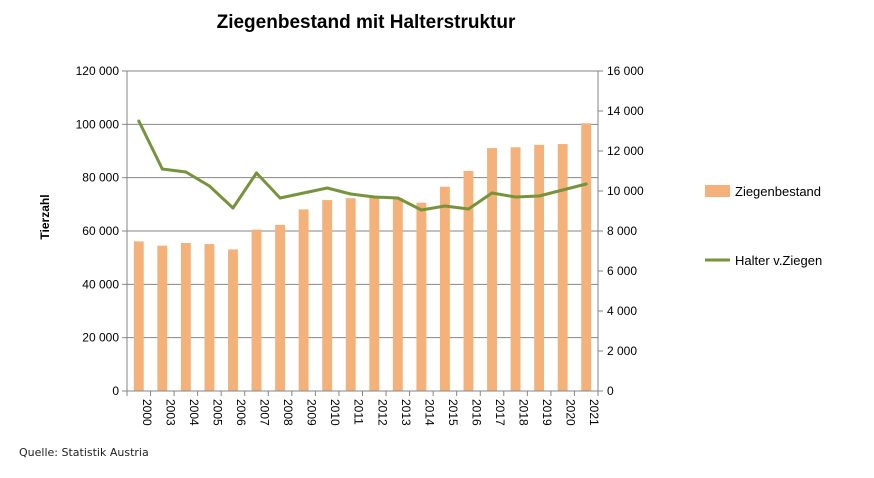 This screenshot has width=874, height=478. Describe the element at coordinates (312, 412) in the screenshot. I see `x-tick-label: 2009` at that location.